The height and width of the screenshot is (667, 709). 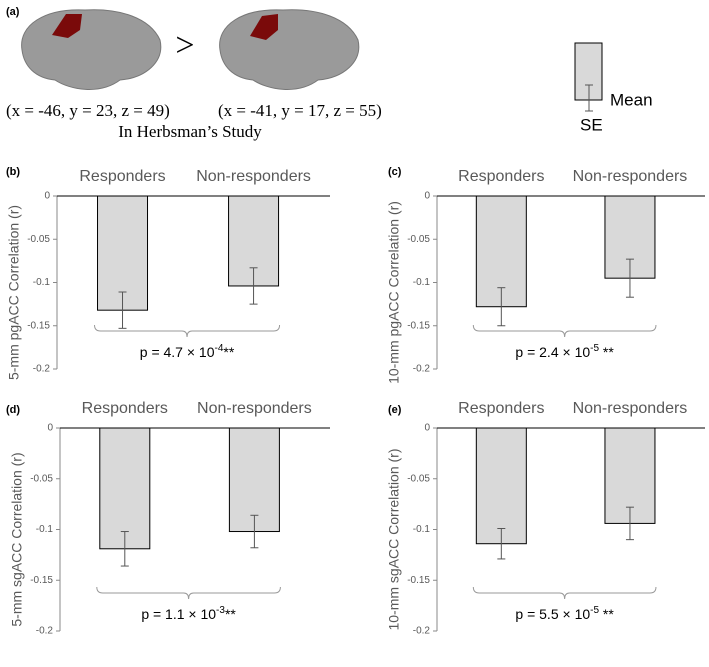 I want to click on legend, so click(x=588, y=77).